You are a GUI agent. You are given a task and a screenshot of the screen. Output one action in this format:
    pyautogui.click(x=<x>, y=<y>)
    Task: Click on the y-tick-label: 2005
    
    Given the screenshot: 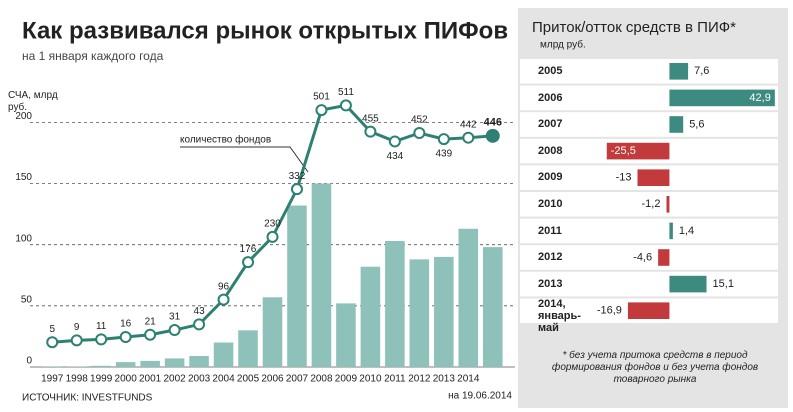 What is the action you would take?
    pyautogui.click(x=550, y=71)
    